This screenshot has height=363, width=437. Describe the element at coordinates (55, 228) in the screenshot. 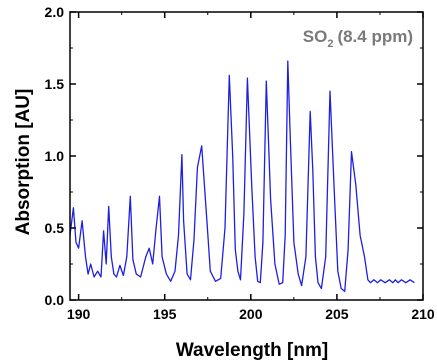

I see `y-tick-label: 0.5` at that location.